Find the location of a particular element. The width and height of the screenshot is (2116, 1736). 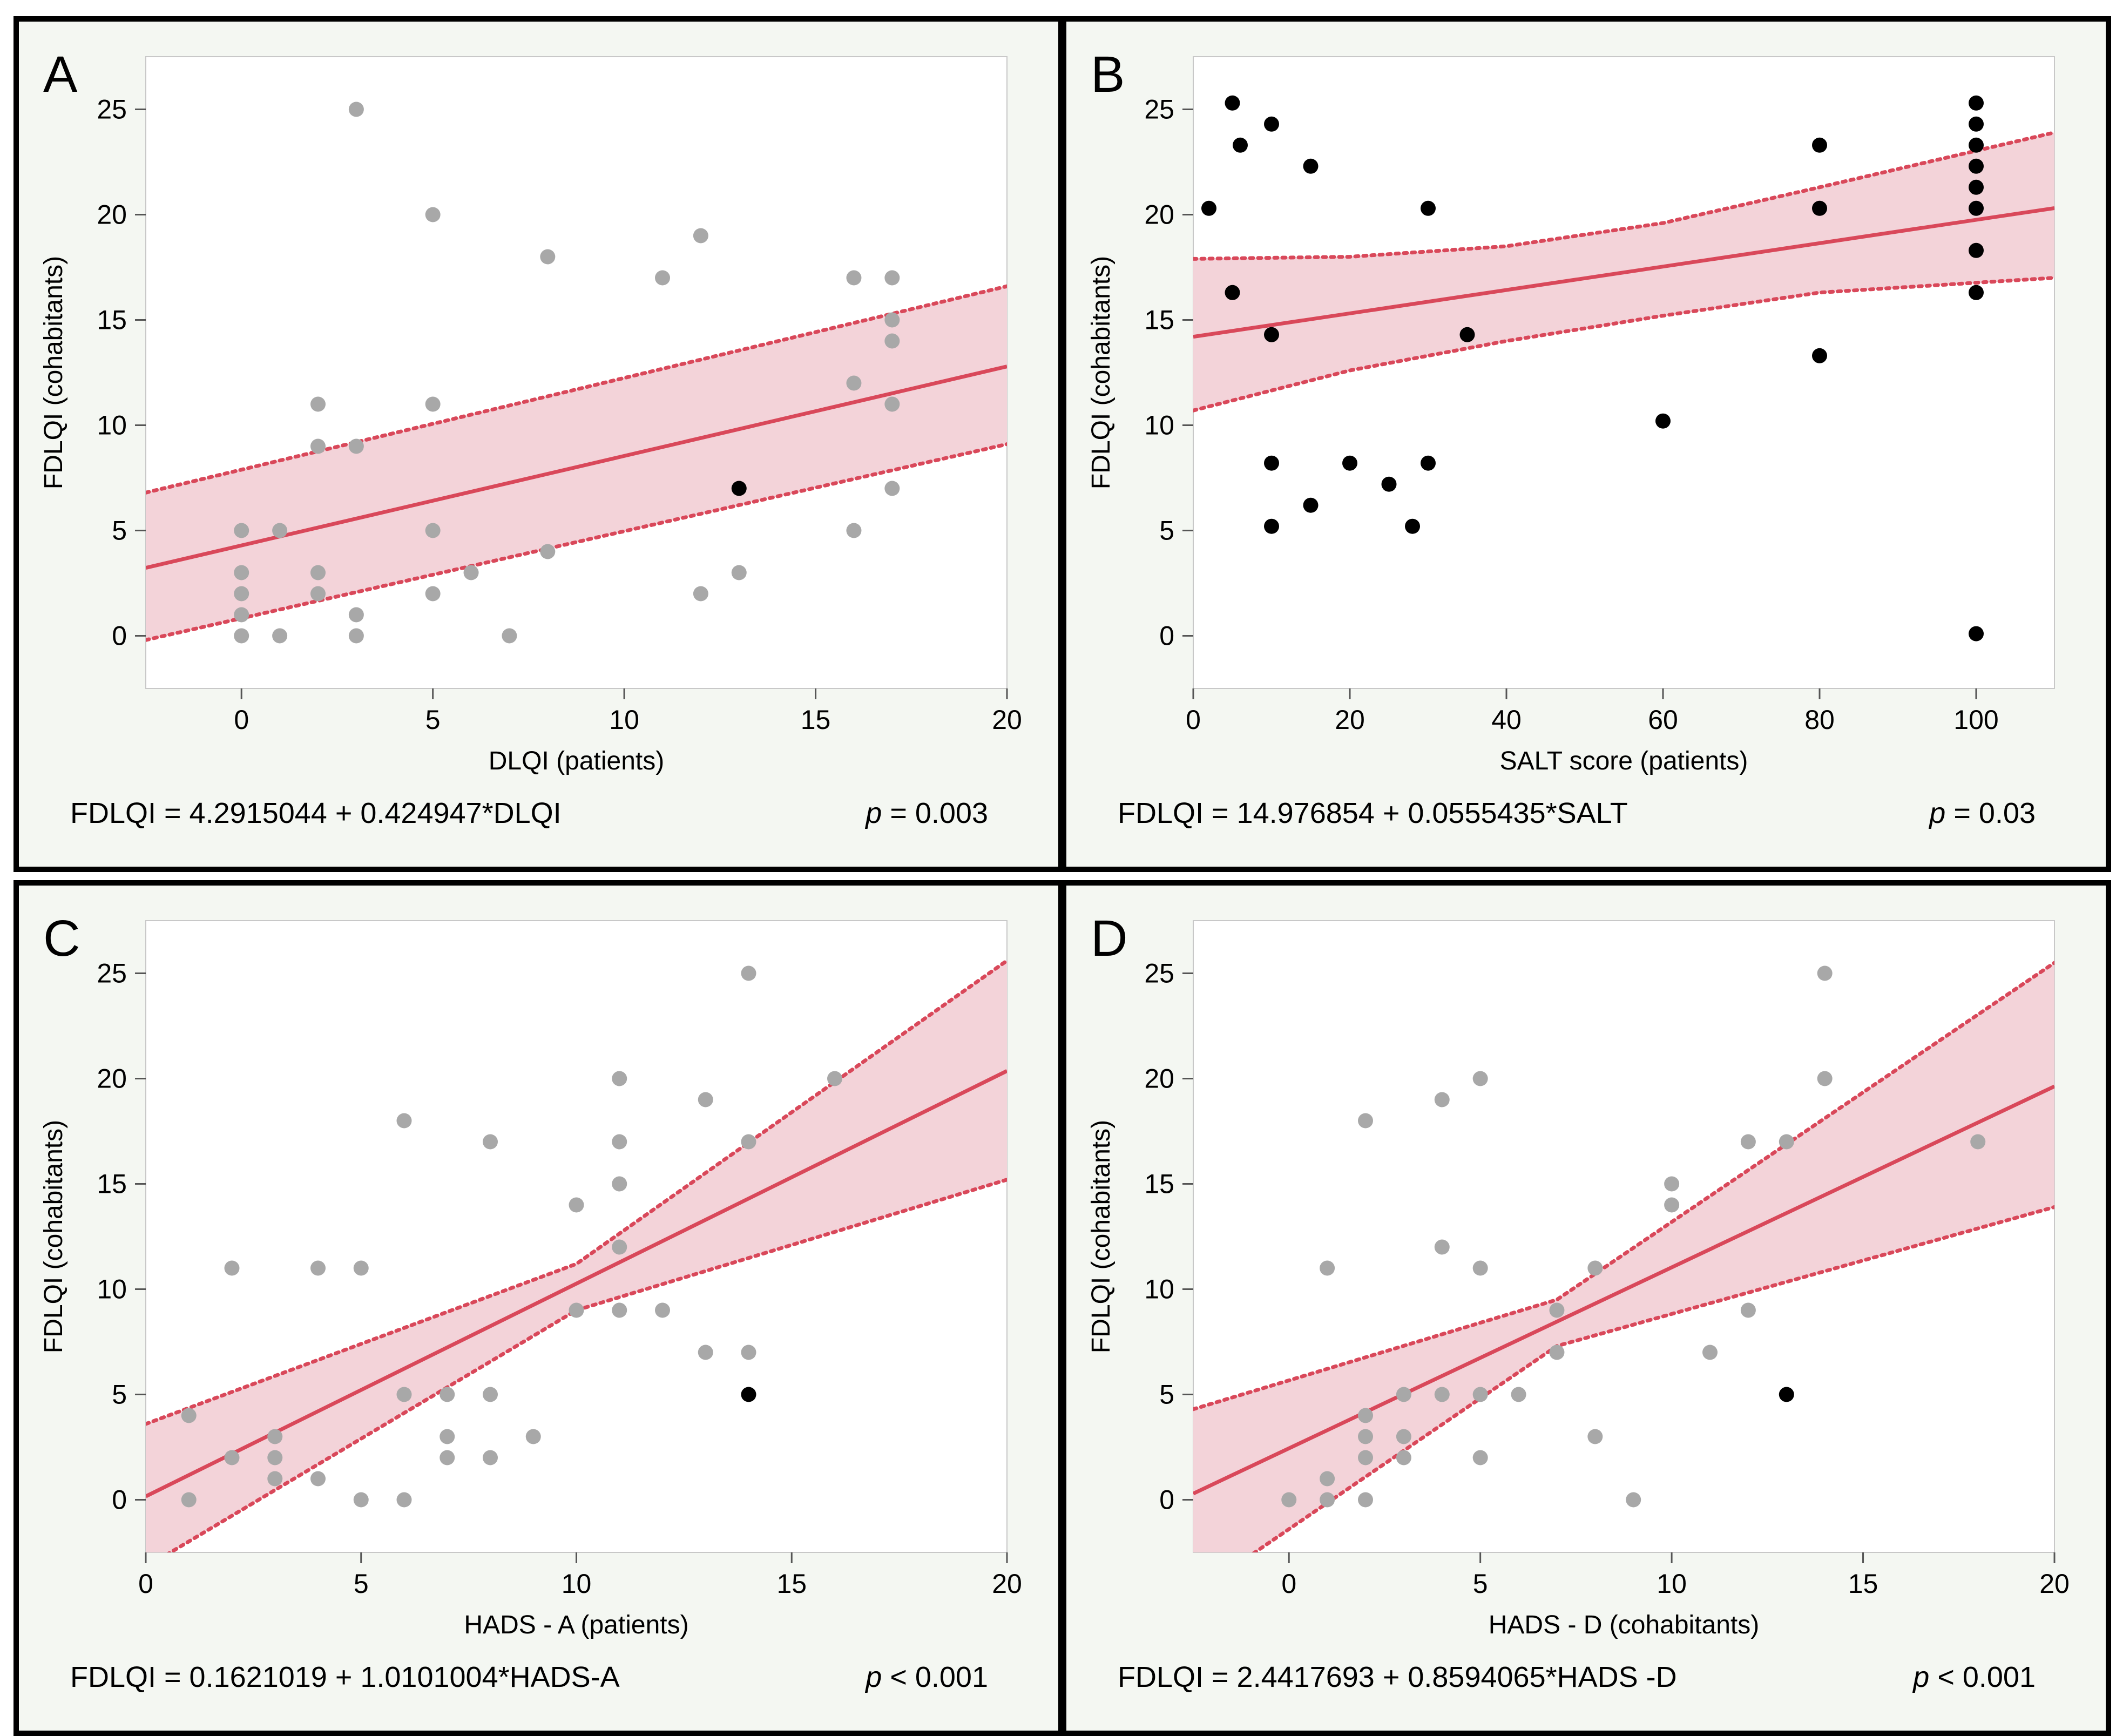

p-value-text: < 0.001 is located at coordinates (939, 1677).